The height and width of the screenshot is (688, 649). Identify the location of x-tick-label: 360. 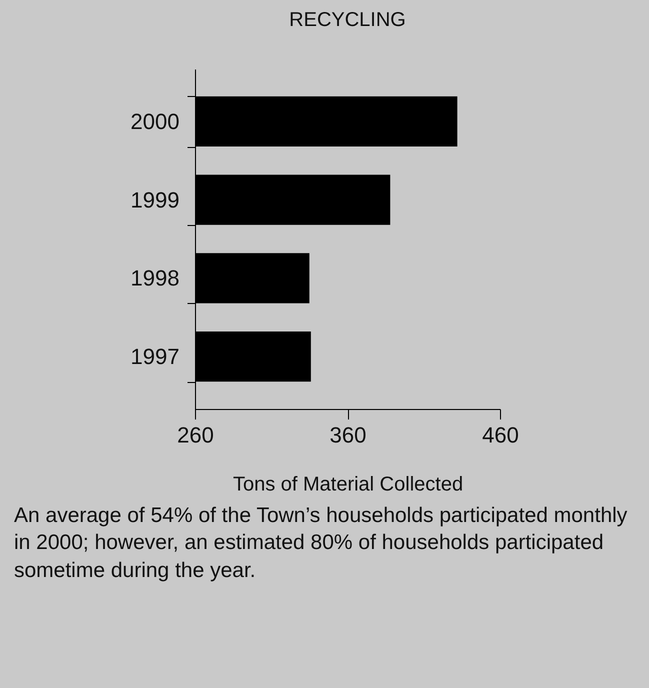
(348, 435).